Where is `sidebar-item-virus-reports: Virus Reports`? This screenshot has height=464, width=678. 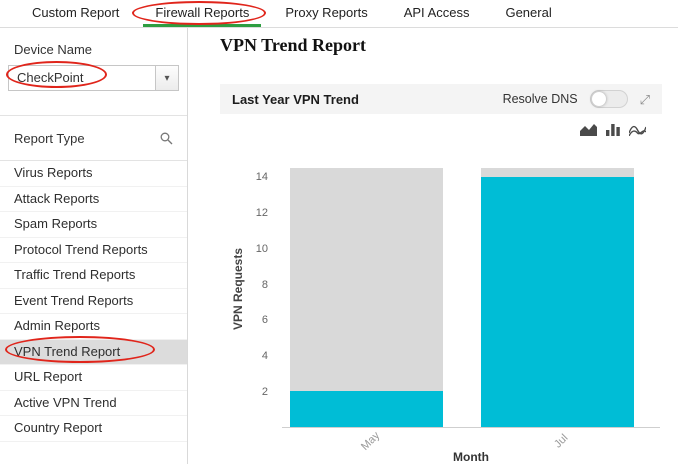
sidebar-item-virus-reports: Virus Reports is located at coordinates (93, 174).